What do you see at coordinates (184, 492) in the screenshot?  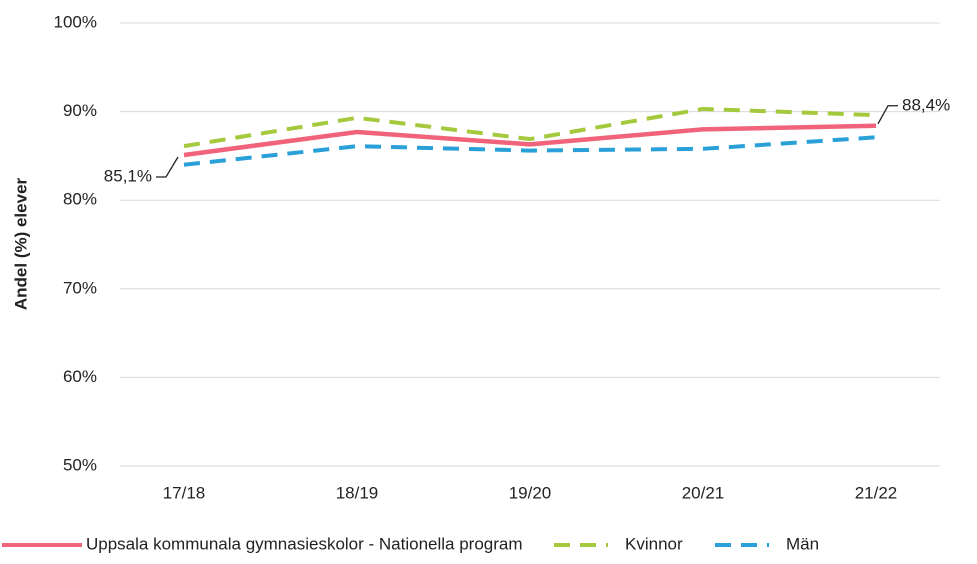 I see `x-tick-label: 17/18` at bounding box center [184, 492].